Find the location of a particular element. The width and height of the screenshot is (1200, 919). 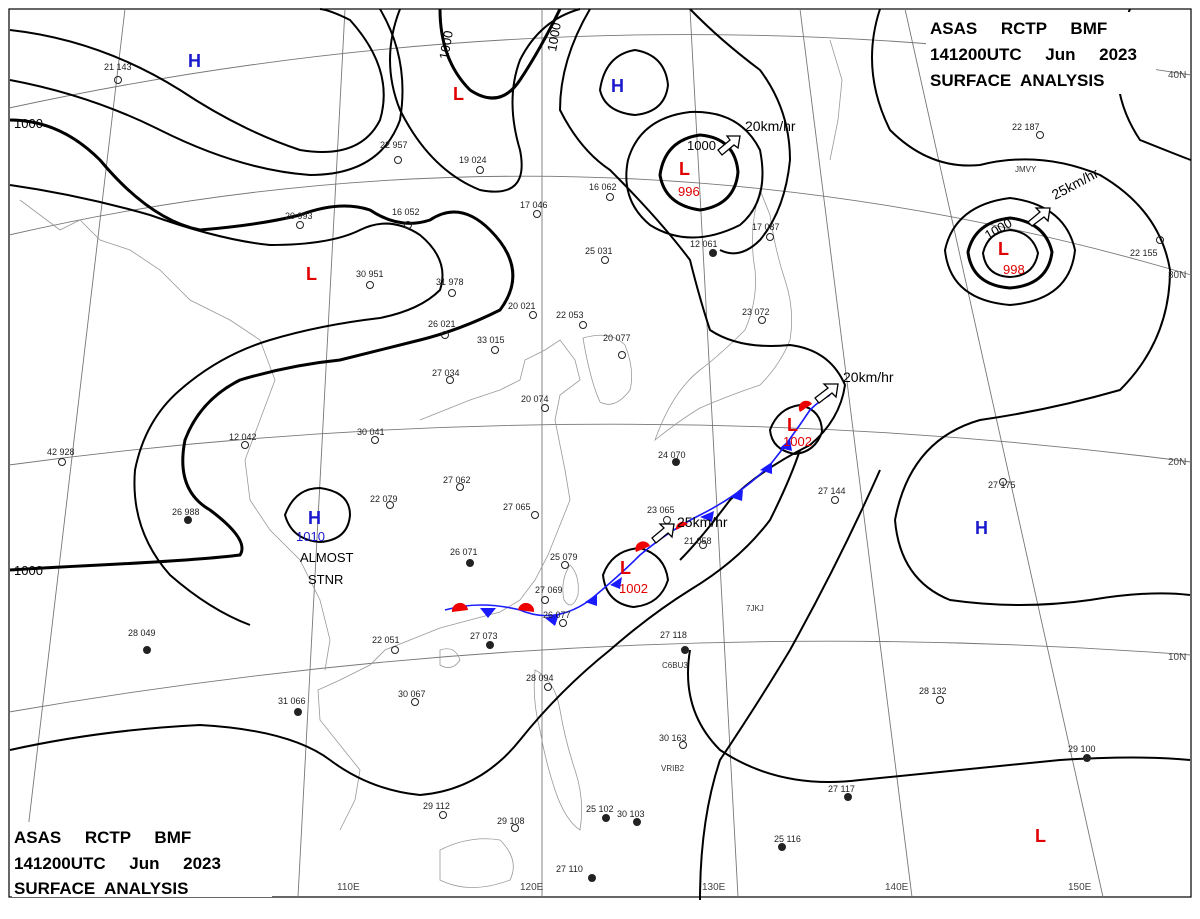

station-value: 28 094 is located at coordinates (540, 678).